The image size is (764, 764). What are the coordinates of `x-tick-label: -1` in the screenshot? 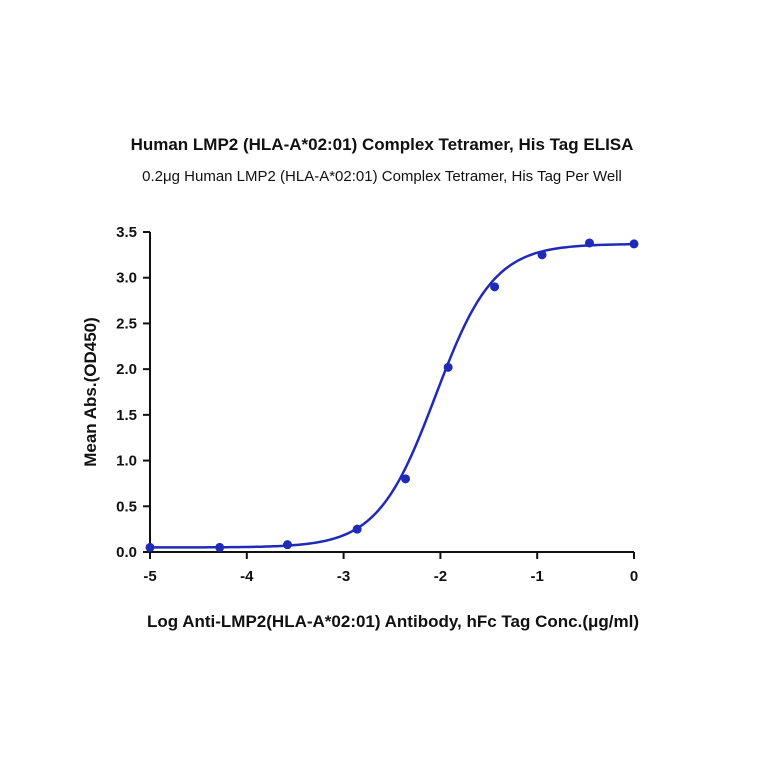 It's located at (537, 576).